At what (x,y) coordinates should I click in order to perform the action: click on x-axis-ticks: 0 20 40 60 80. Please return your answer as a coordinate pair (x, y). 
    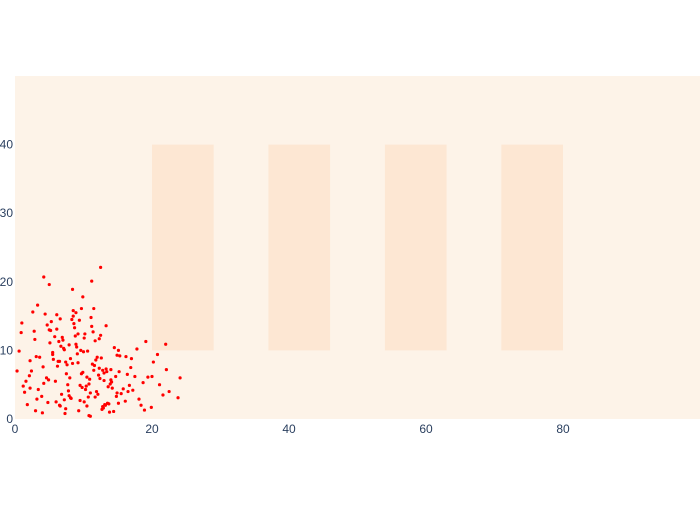
    Looking at the image, I should click on (291, 429).